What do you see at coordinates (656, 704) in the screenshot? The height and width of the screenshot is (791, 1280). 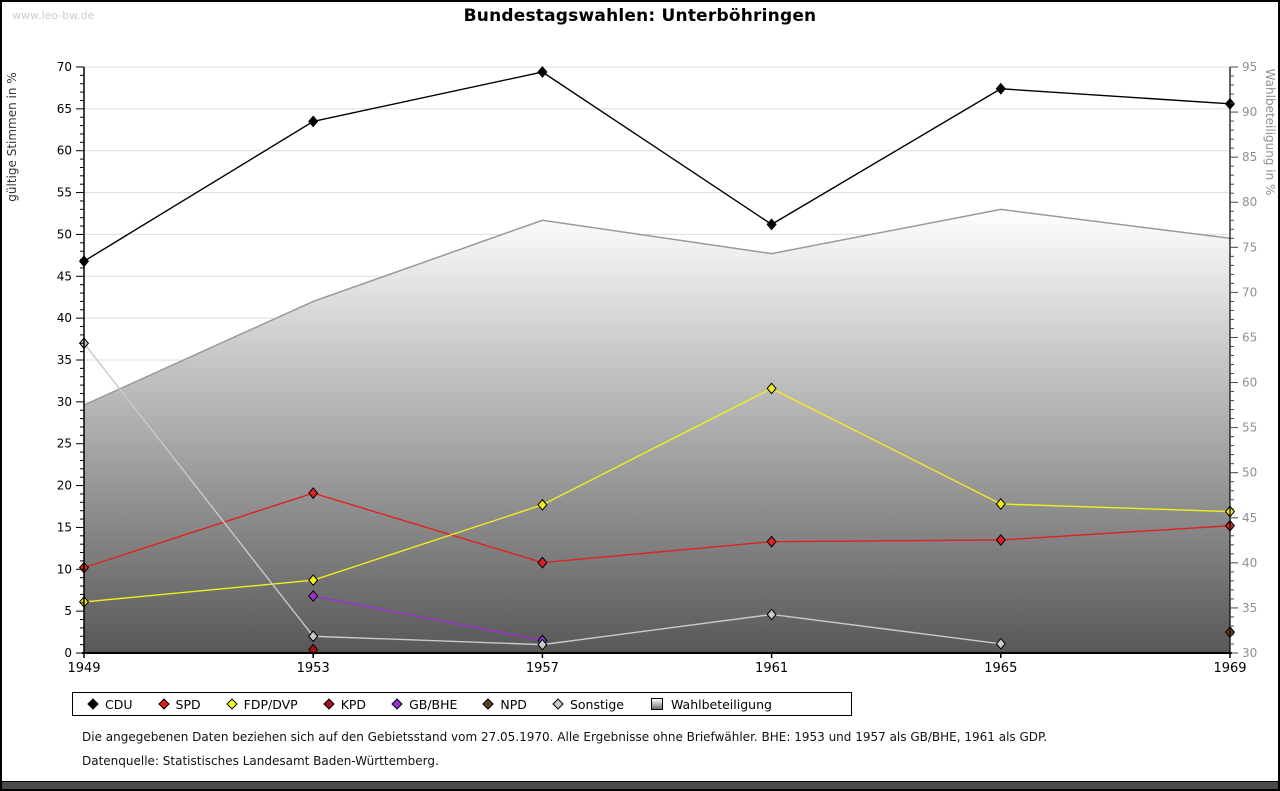 I see `legend-square-icon` at bounding box center [656, 704].